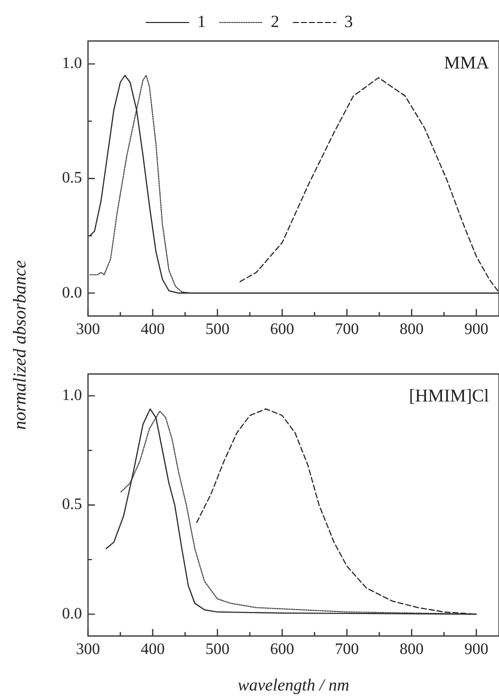 Image resolution: width=499 pixels, height=700 pixels. Describe the element at coordinates (275, 21) in the screenshot. I see `legend-label: 2` at that location.